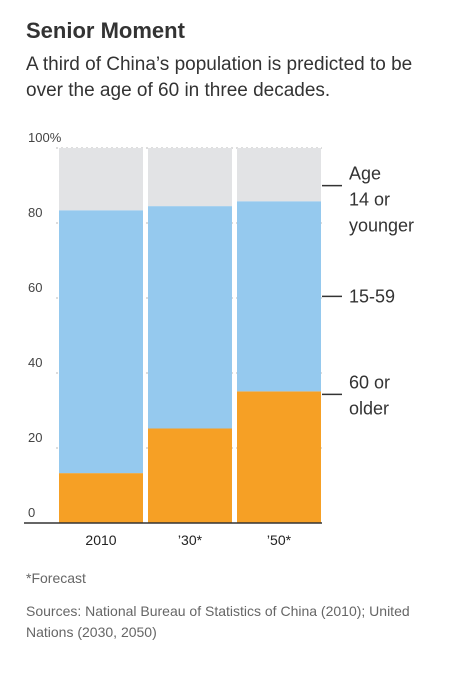 The image size is (449, 684). I want to click on y-tick-label-20: 20, so click(35, 437).